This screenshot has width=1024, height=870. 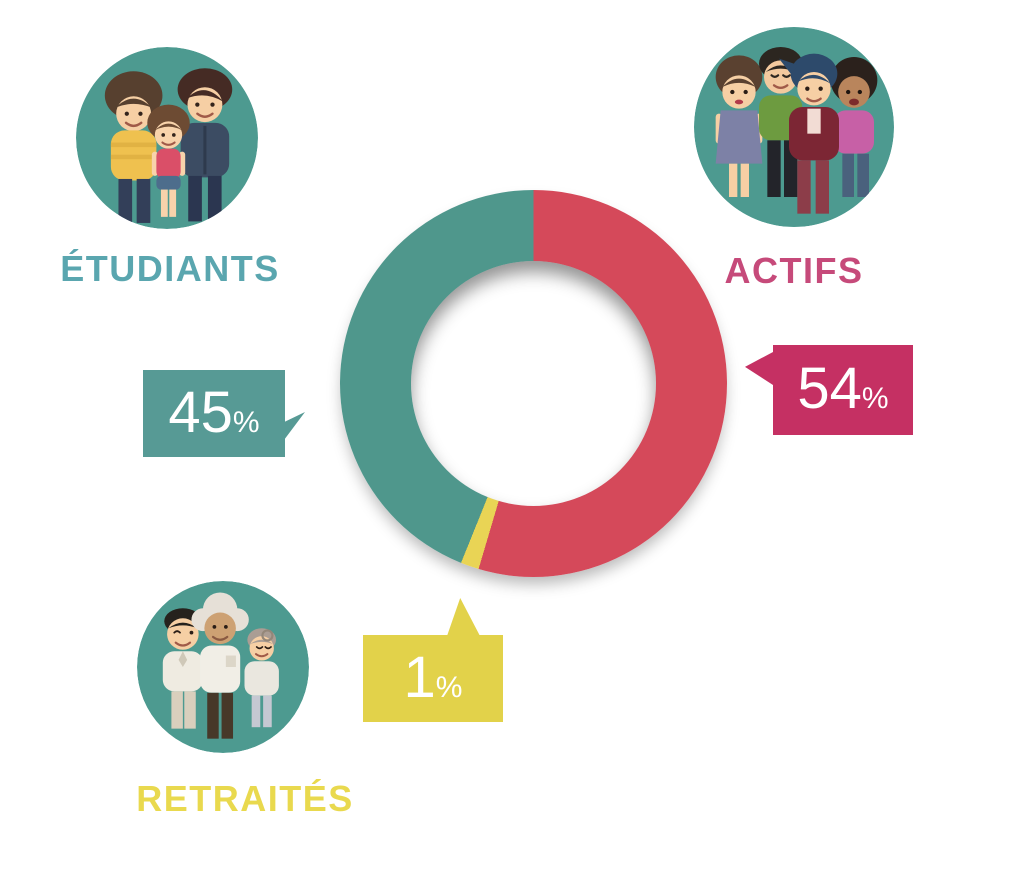 I want to click on etudiants-avatar, so click(x=167, y=138).